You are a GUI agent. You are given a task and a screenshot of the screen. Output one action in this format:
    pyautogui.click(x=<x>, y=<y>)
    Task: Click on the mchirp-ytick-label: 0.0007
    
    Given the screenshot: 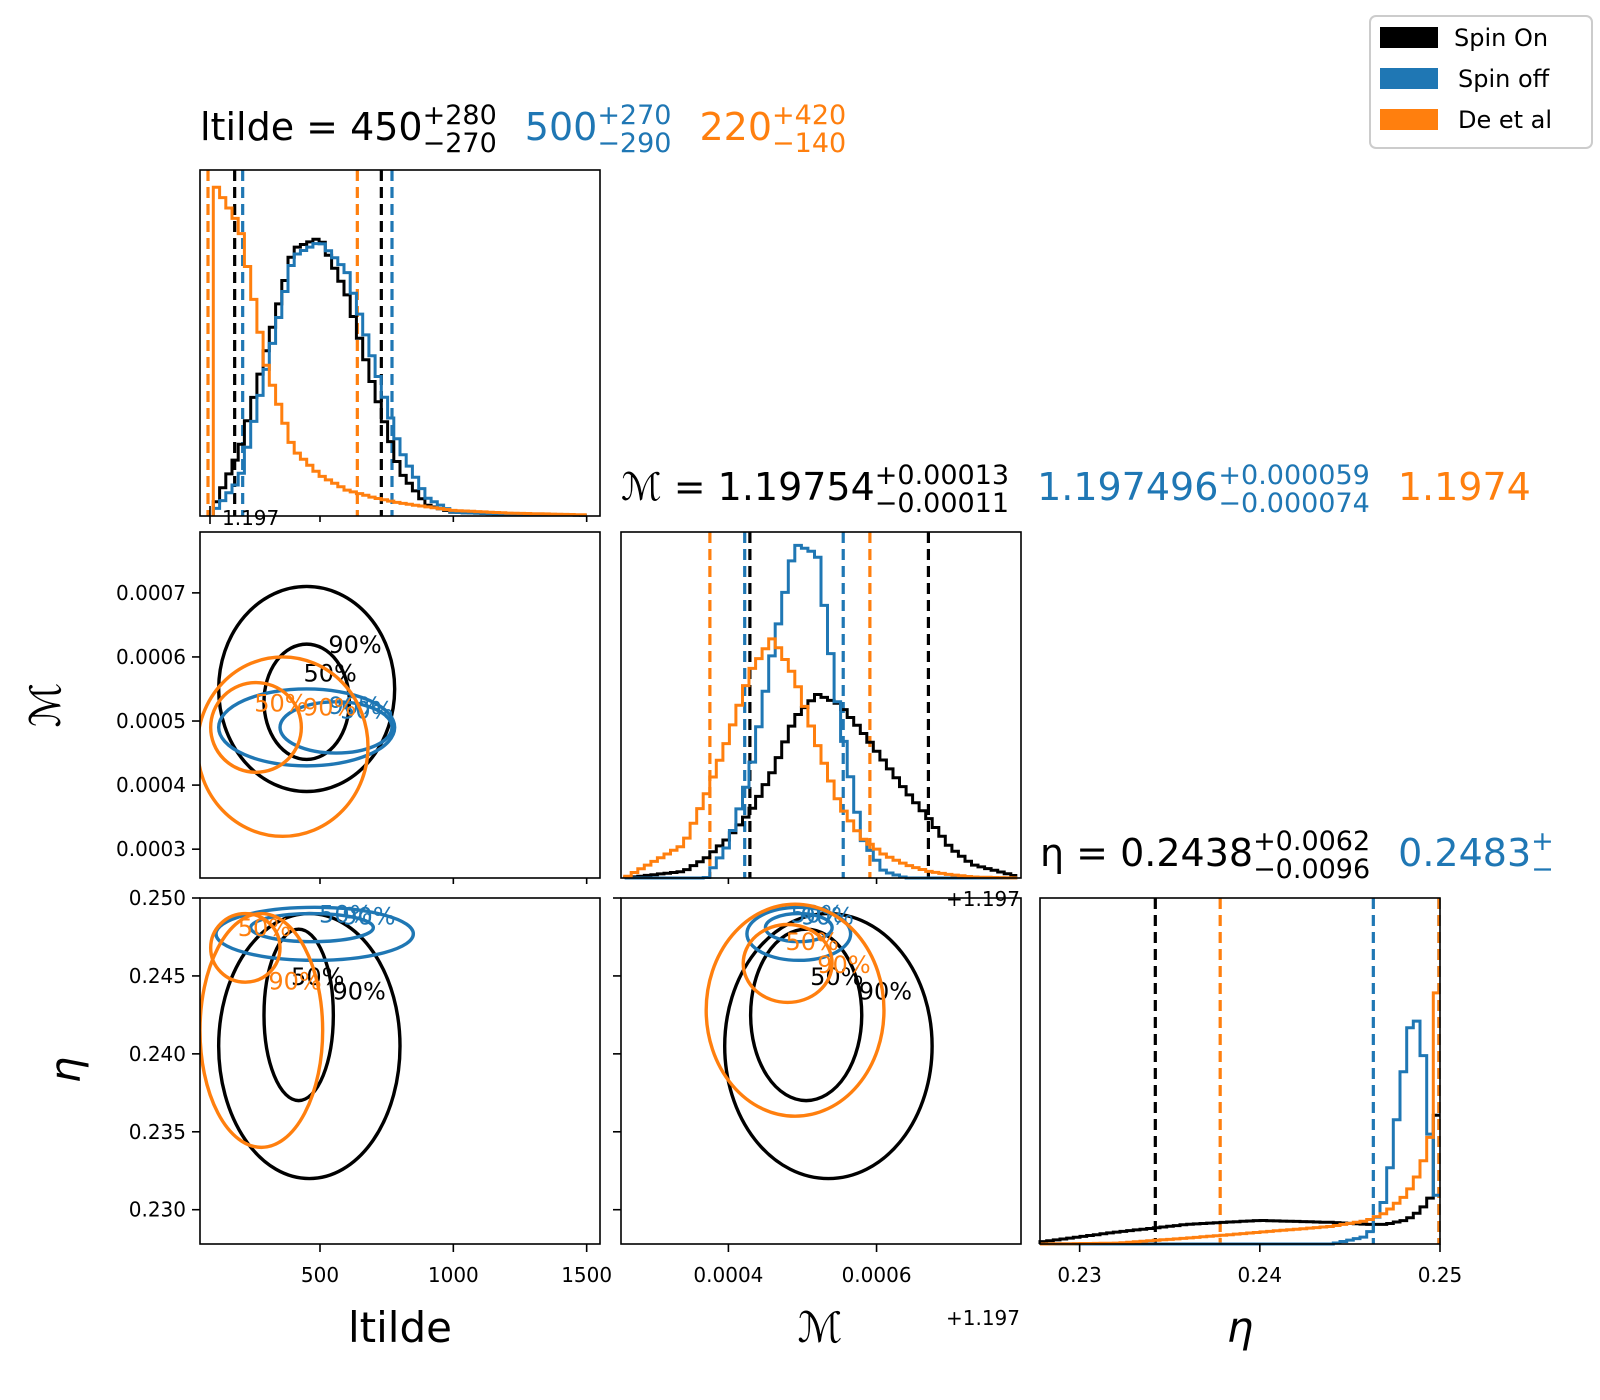 What is the action you would take?
    pyautogui.click(x=151, y=593)
    